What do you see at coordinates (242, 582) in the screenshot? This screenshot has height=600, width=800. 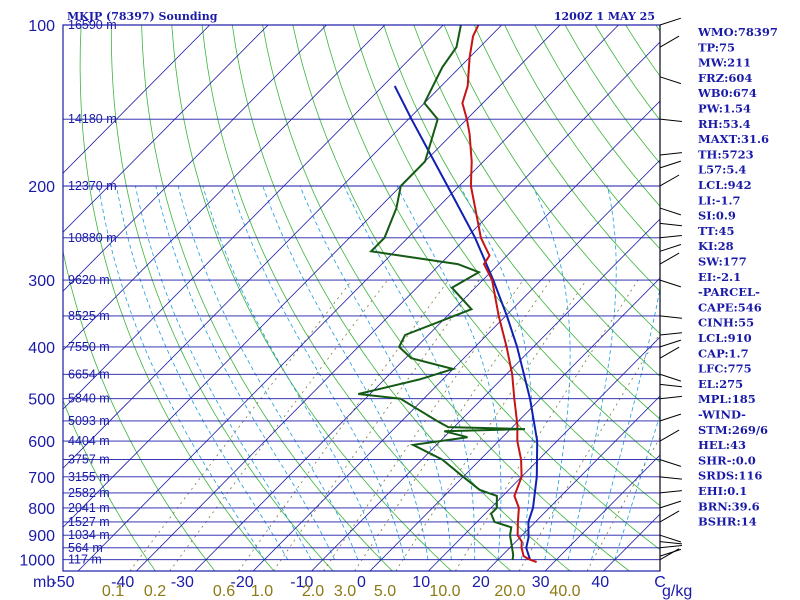 I see `temperature-tick-label: -20` at bounding box center [242, 582].